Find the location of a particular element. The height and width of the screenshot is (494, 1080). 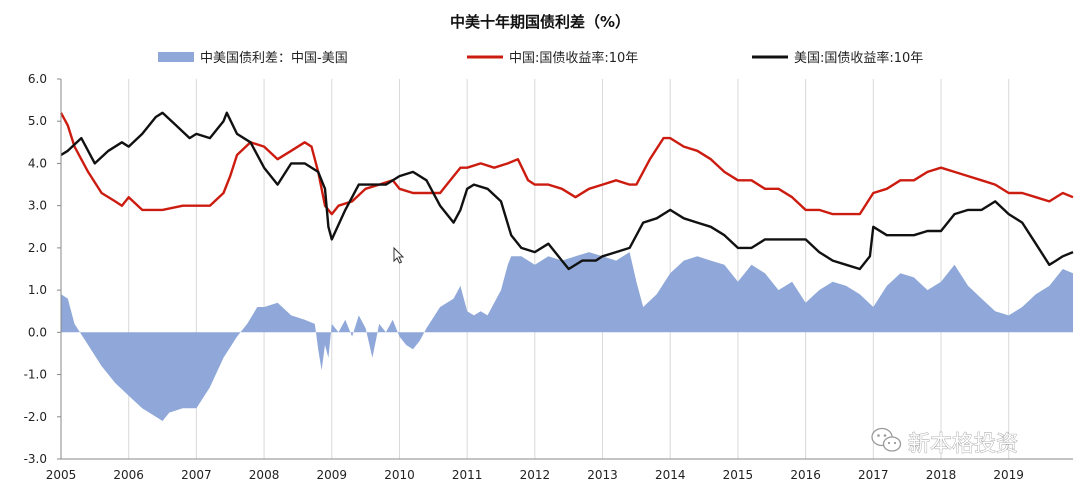

legend-item: 美国:国债收益率:10年 is located at coordinates (837, 58).